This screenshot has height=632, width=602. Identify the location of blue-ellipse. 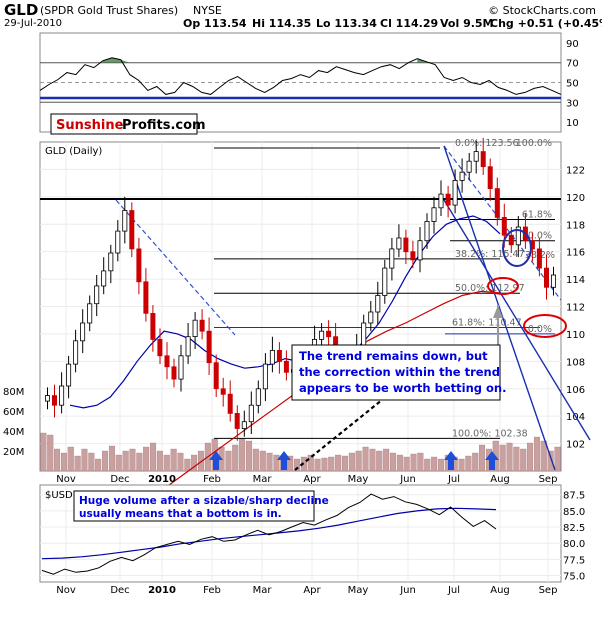
(517, 248).